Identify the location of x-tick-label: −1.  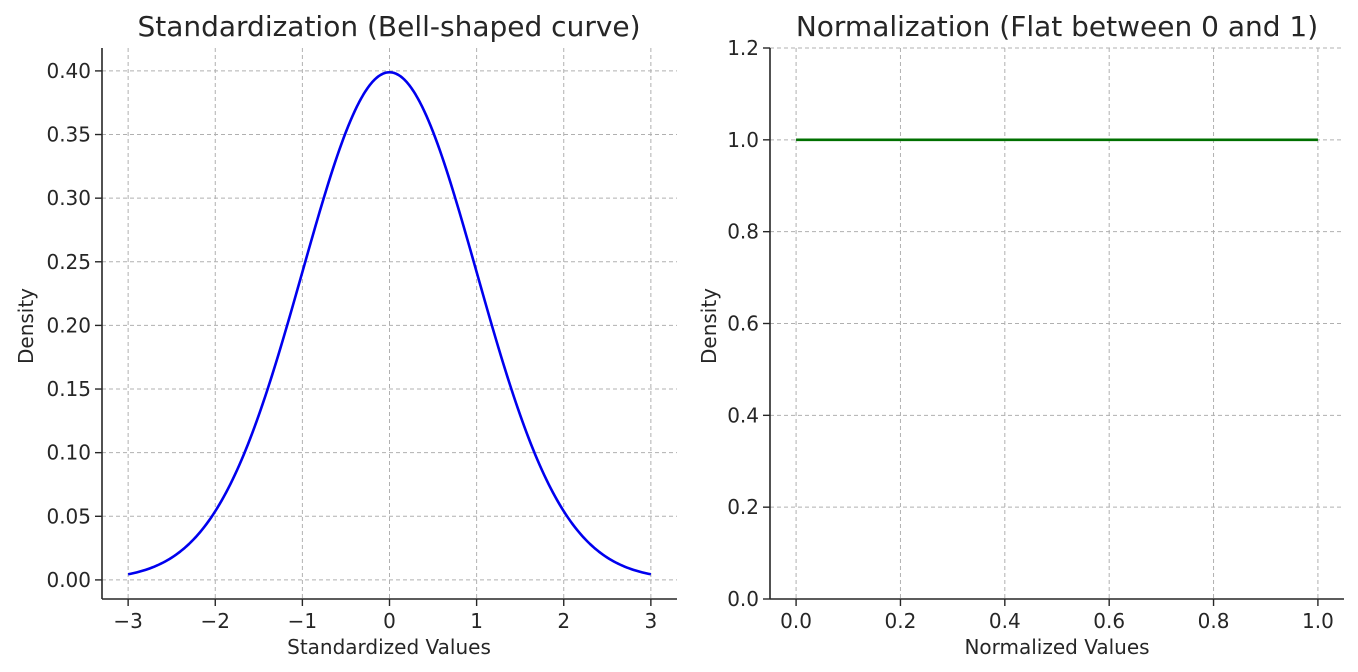
(302, 621).